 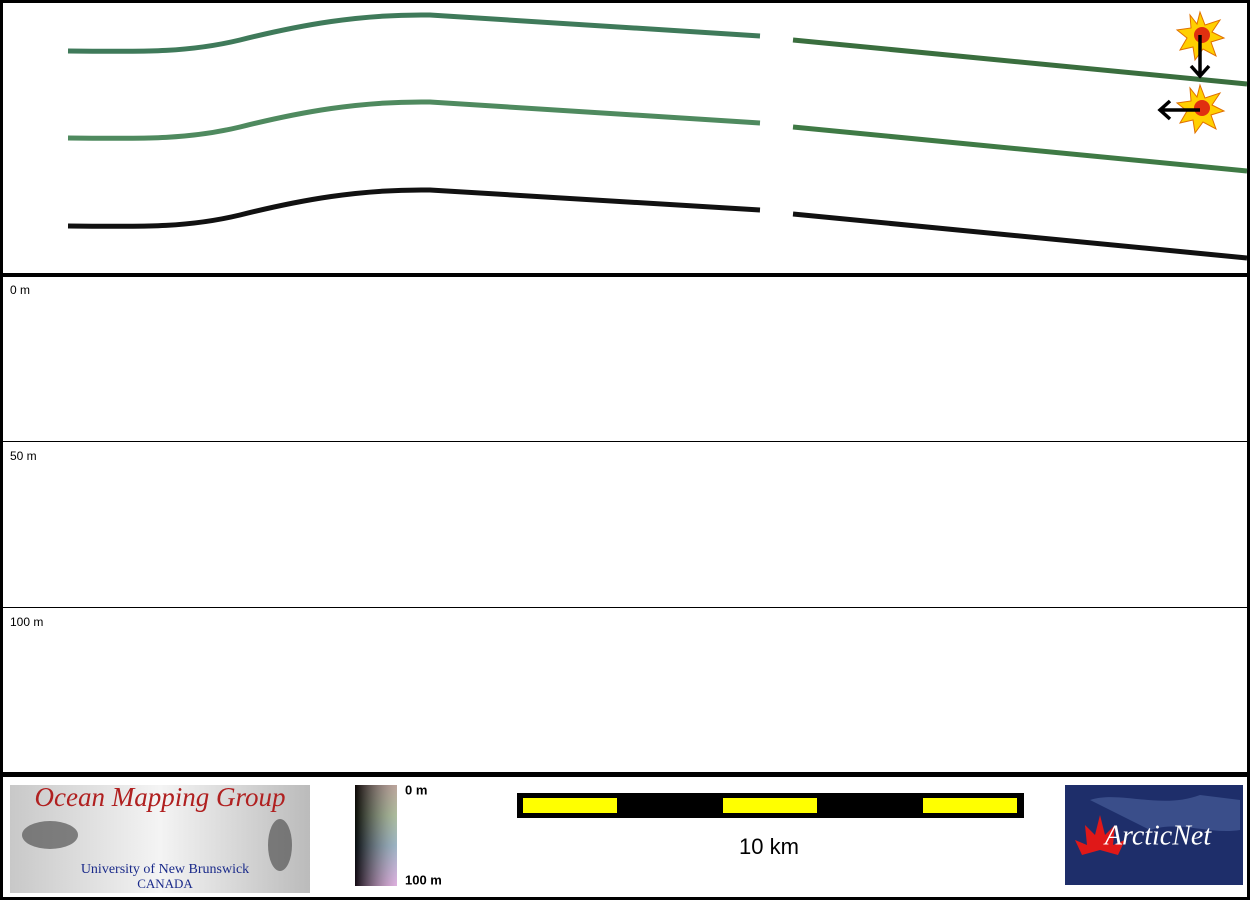 I want to click on scale-label: 10 km, so click(x=769, y=846).